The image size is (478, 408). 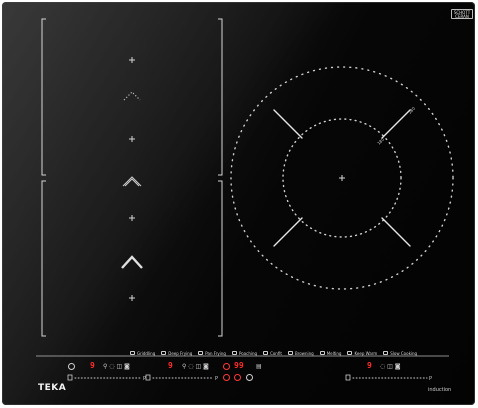 What do you see at coordinates (330, 353) in the screenshot?
I see `function-melting: Melting` at bounding box center [330, 353].